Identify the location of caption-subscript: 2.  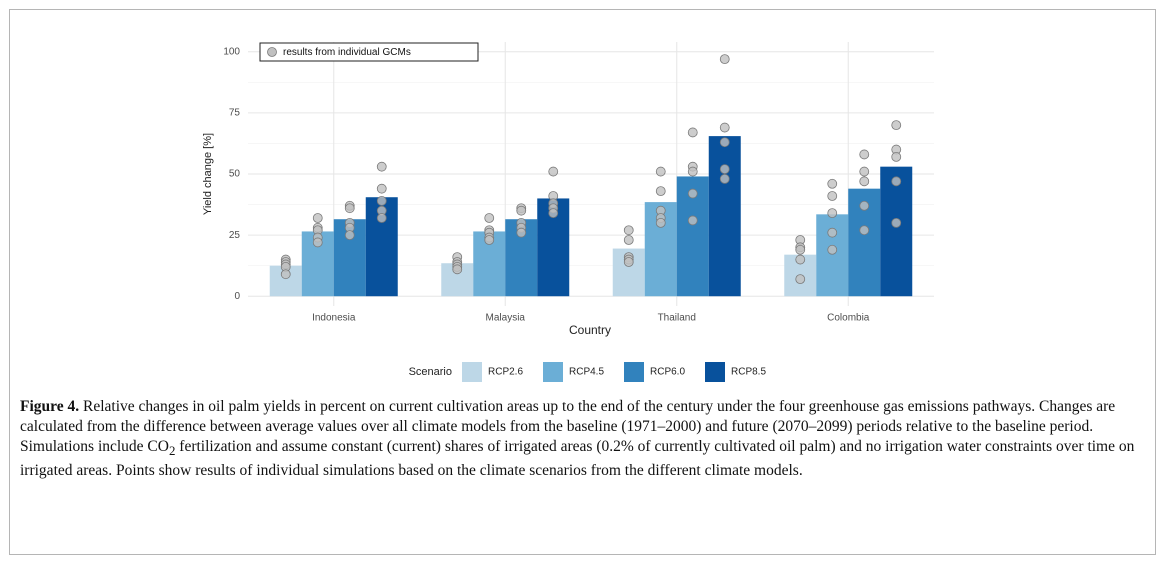
(172, 451).